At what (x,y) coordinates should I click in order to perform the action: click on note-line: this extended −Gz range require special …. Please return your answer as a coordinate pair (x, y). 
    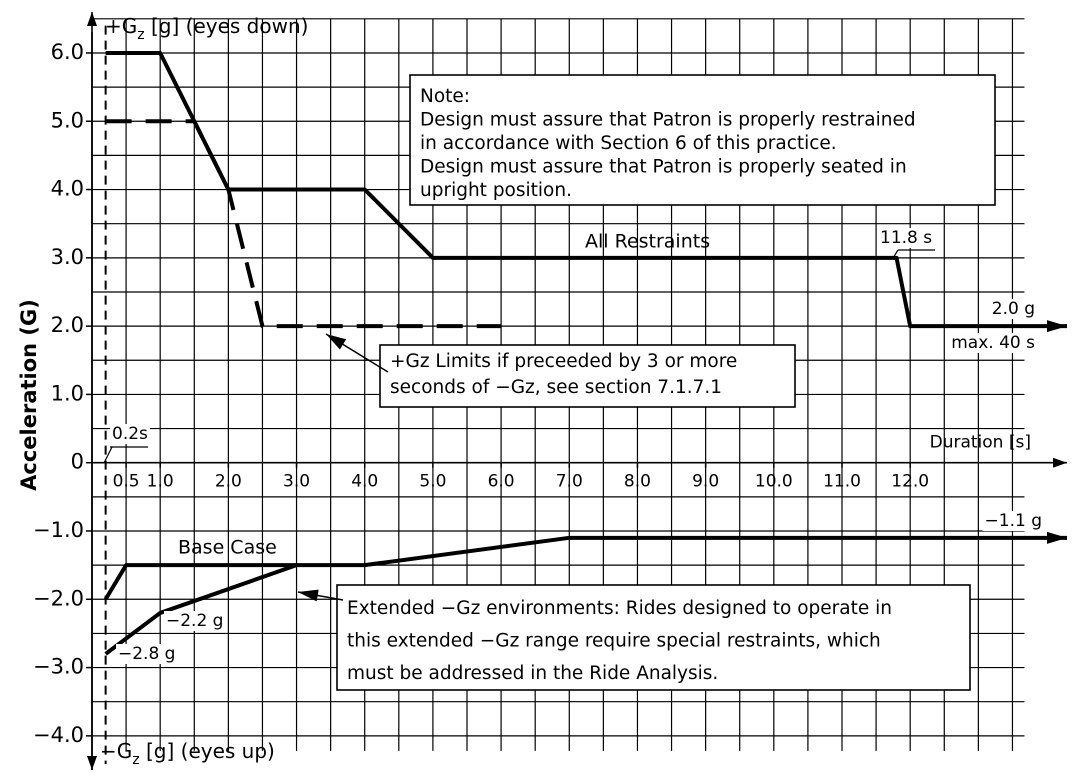
    Looking at the image, I should click on (614, 641).